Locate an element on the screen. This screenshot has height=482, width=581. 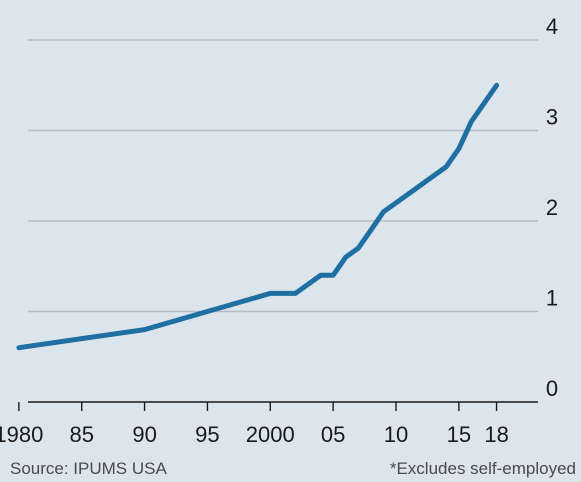
y-tick-label-1: 1 is located at coordinates (552, 298).